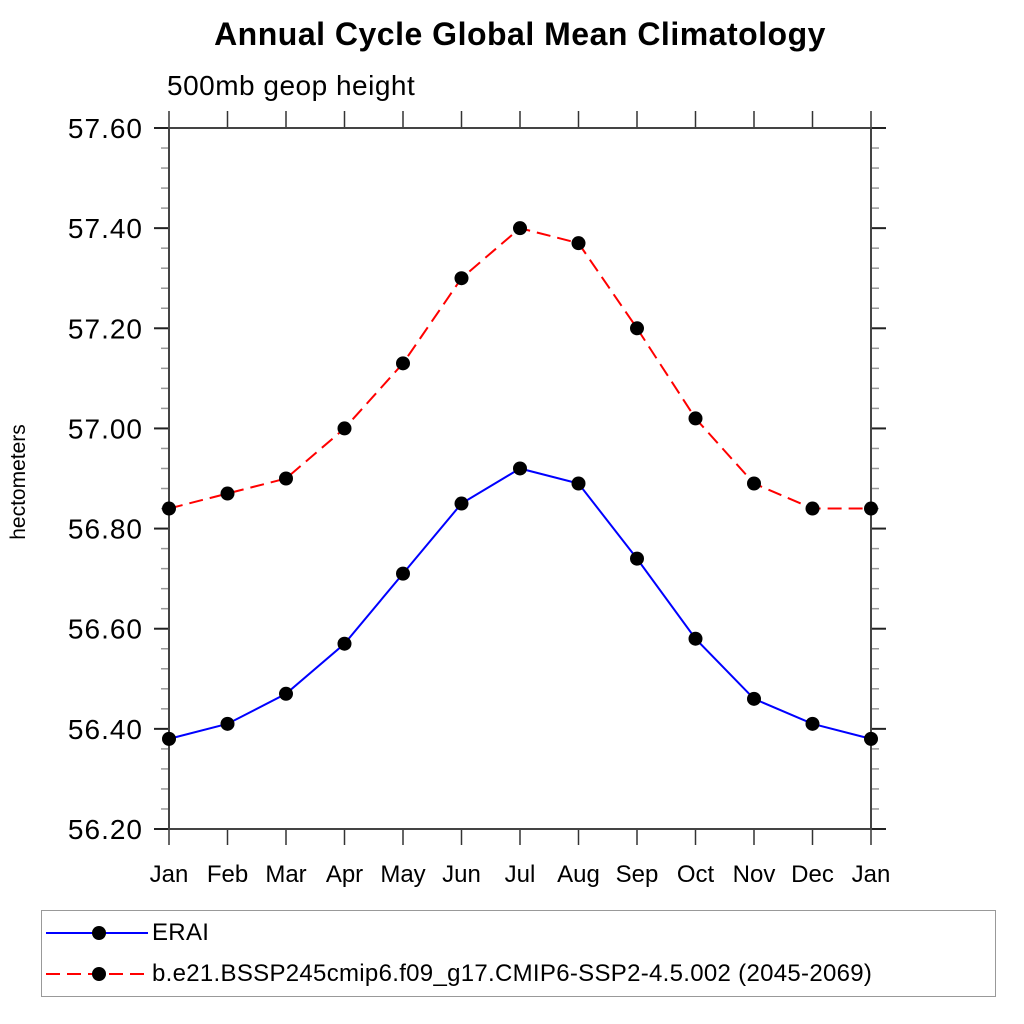 The height and width of the screenshot is (1024, 1024). Describe the element at coordinates (344, 874) in the screenshot. I see `x-tick-label: Apr` at that location.